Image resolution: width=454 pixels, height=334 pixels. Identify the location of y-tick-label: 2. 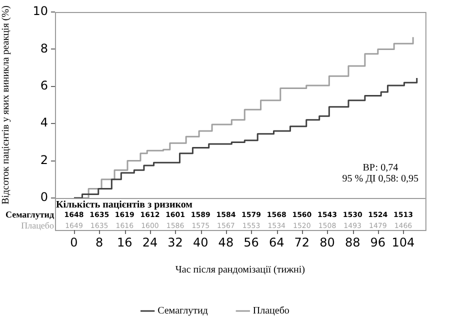
(44, 159).